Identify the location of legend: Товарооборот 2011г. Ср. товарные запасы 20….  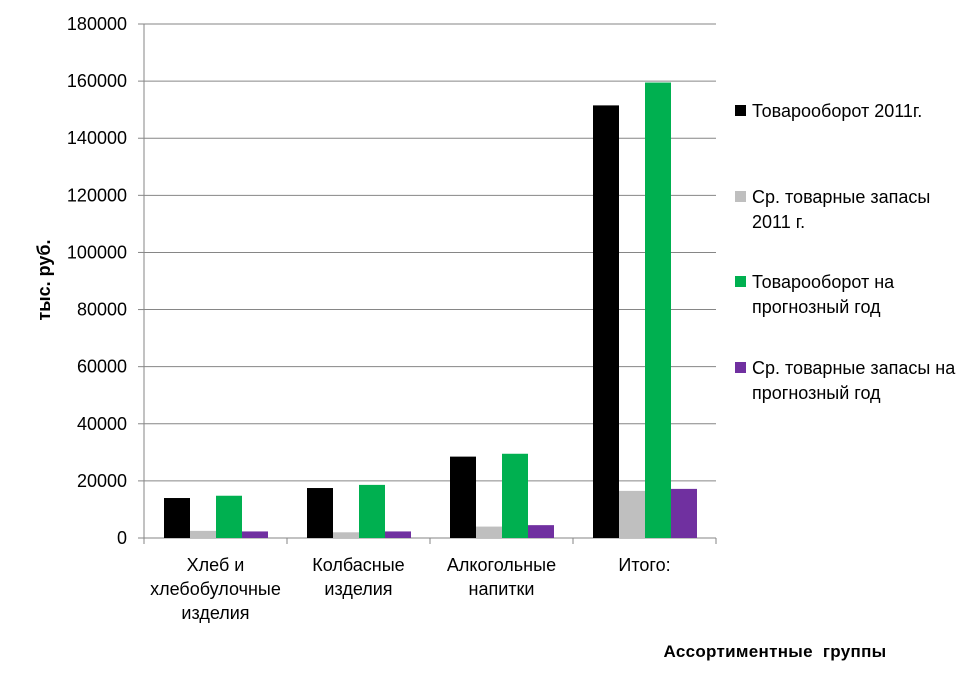
(845, 252).